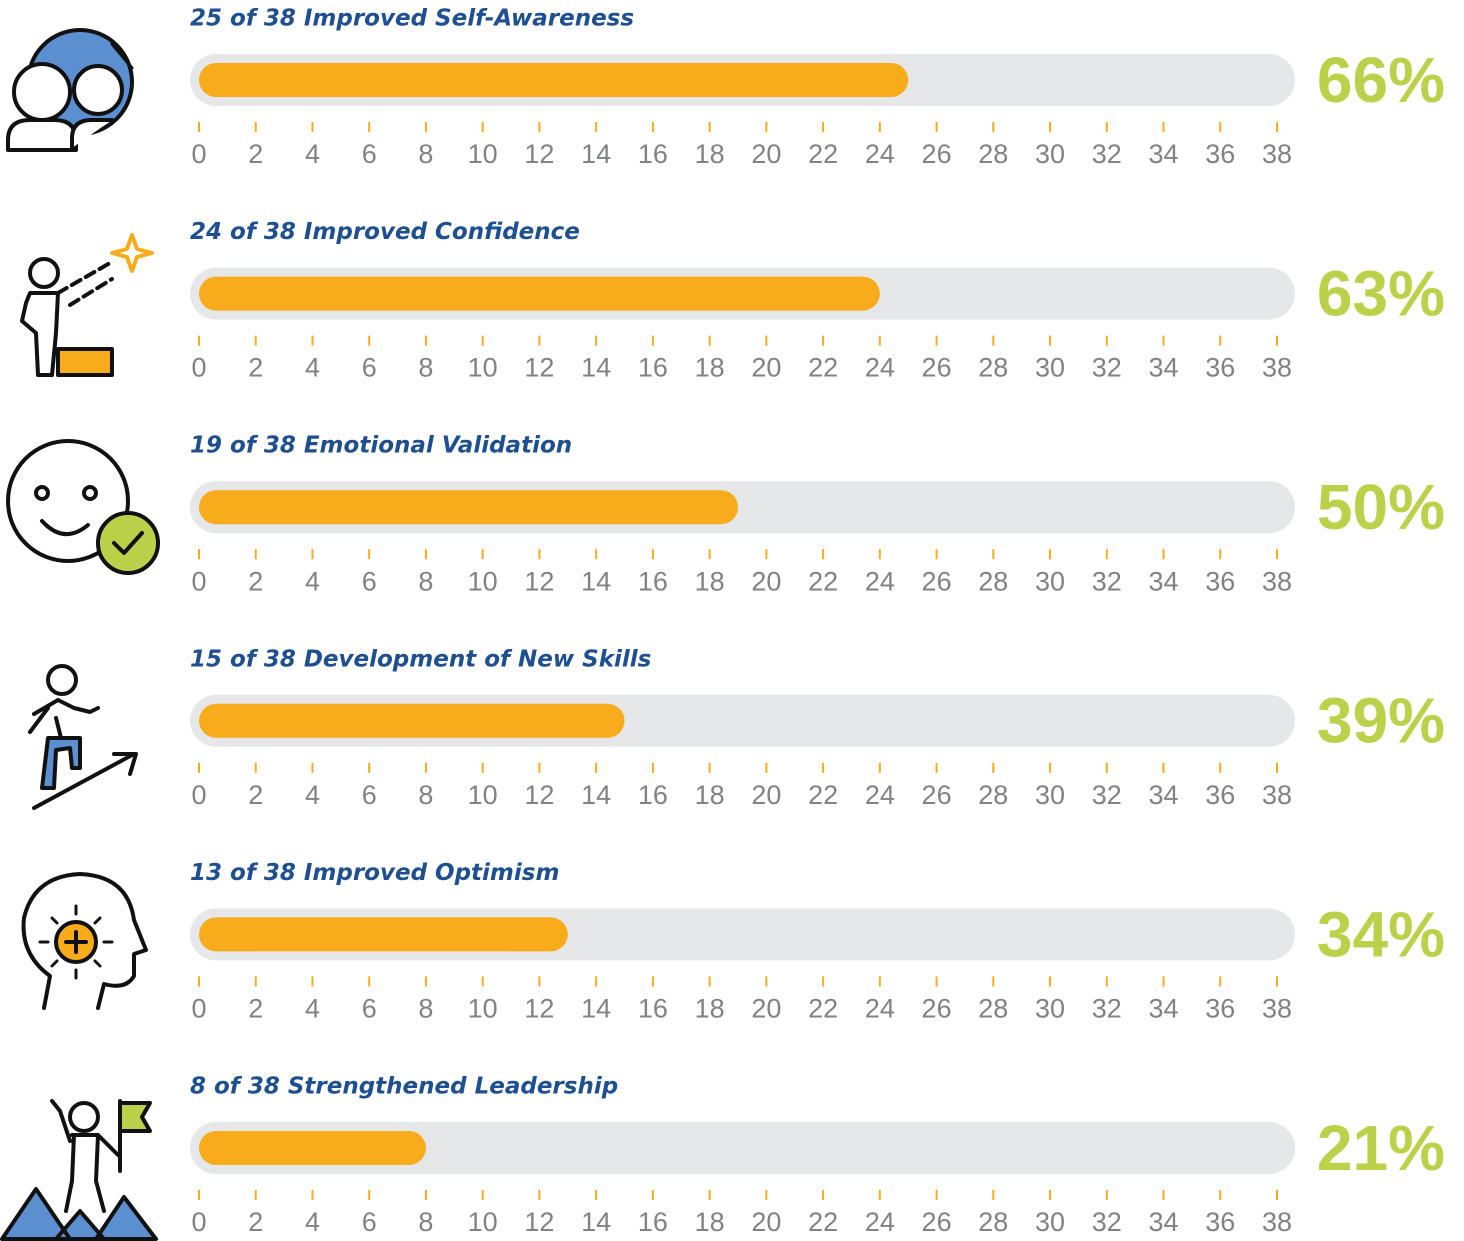 This screenshot has width=1464, height=1241. Describe the element at coordinates (79, 1170) in the screenshot. I see `icon-leadership` at that location.